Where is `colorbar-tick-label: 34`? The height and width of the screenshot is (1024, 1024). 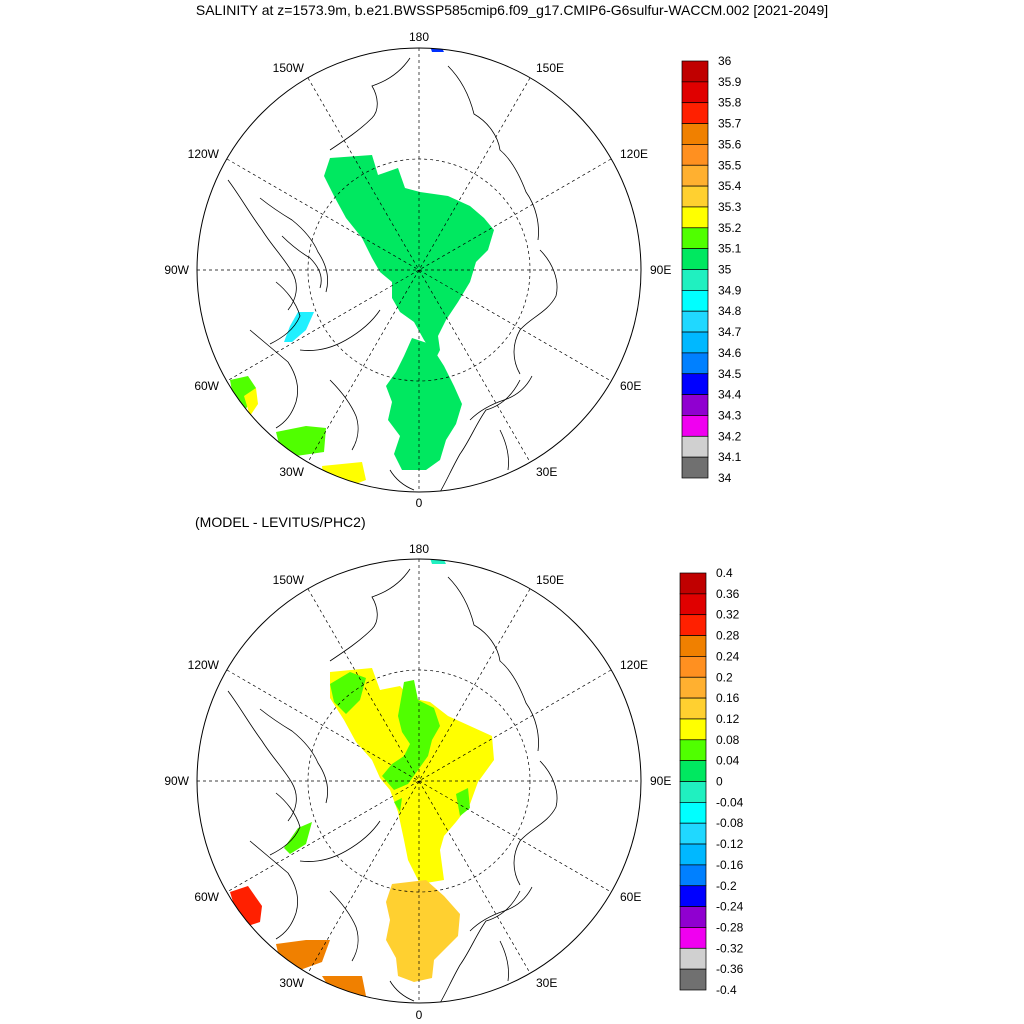 colorbar-tick-label: 34 is located at coordinates (725, 478).